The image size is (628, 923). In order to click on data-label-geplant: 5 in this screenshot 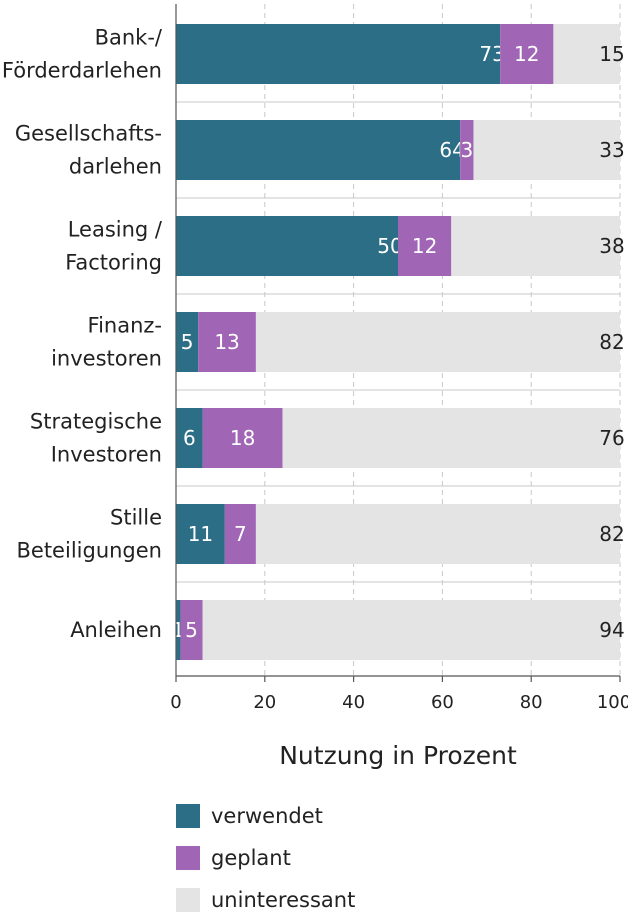, I will do `click(191, 630)`.